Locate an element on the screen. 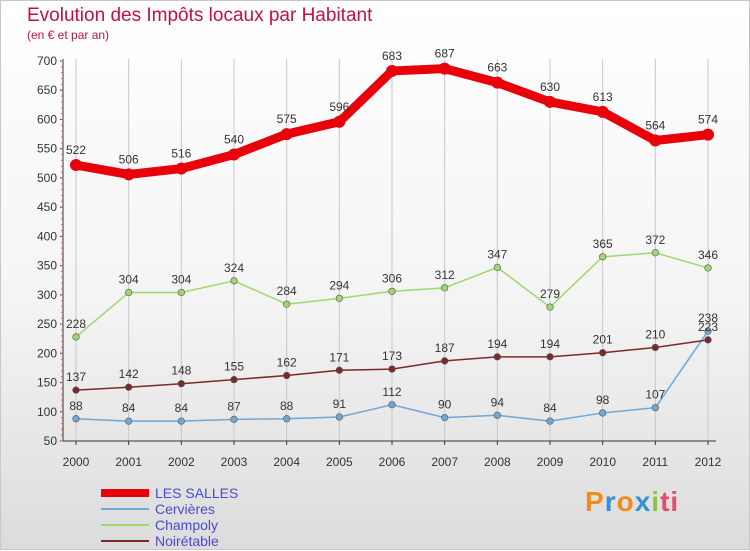  data-label: 347 is located at coordinates (497, 254).